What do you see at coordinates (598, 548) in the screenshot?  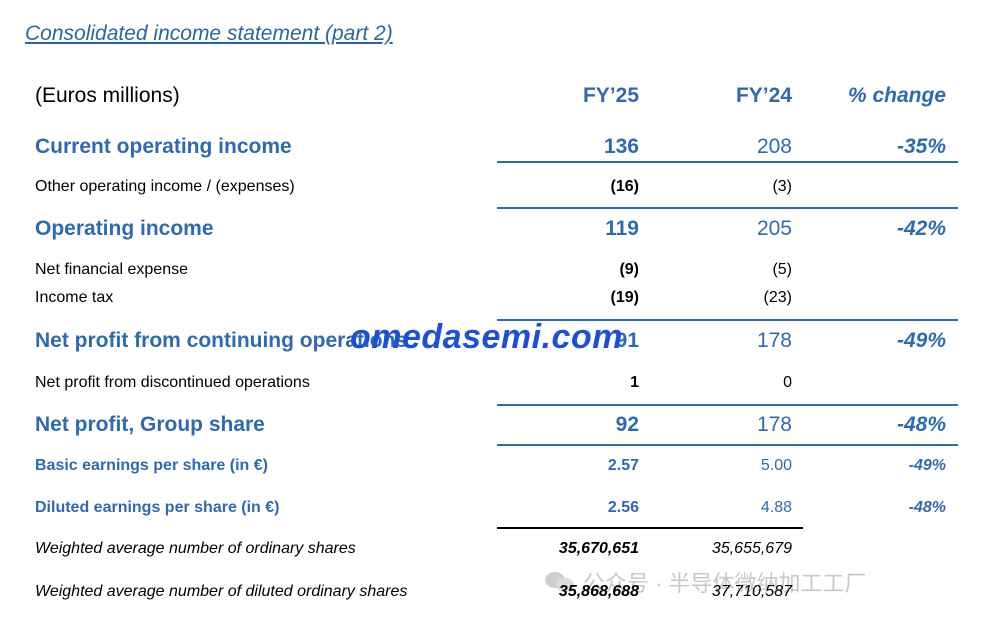 I see `row-value-fy25: 35,670,651` at bounding box center [598, 548].